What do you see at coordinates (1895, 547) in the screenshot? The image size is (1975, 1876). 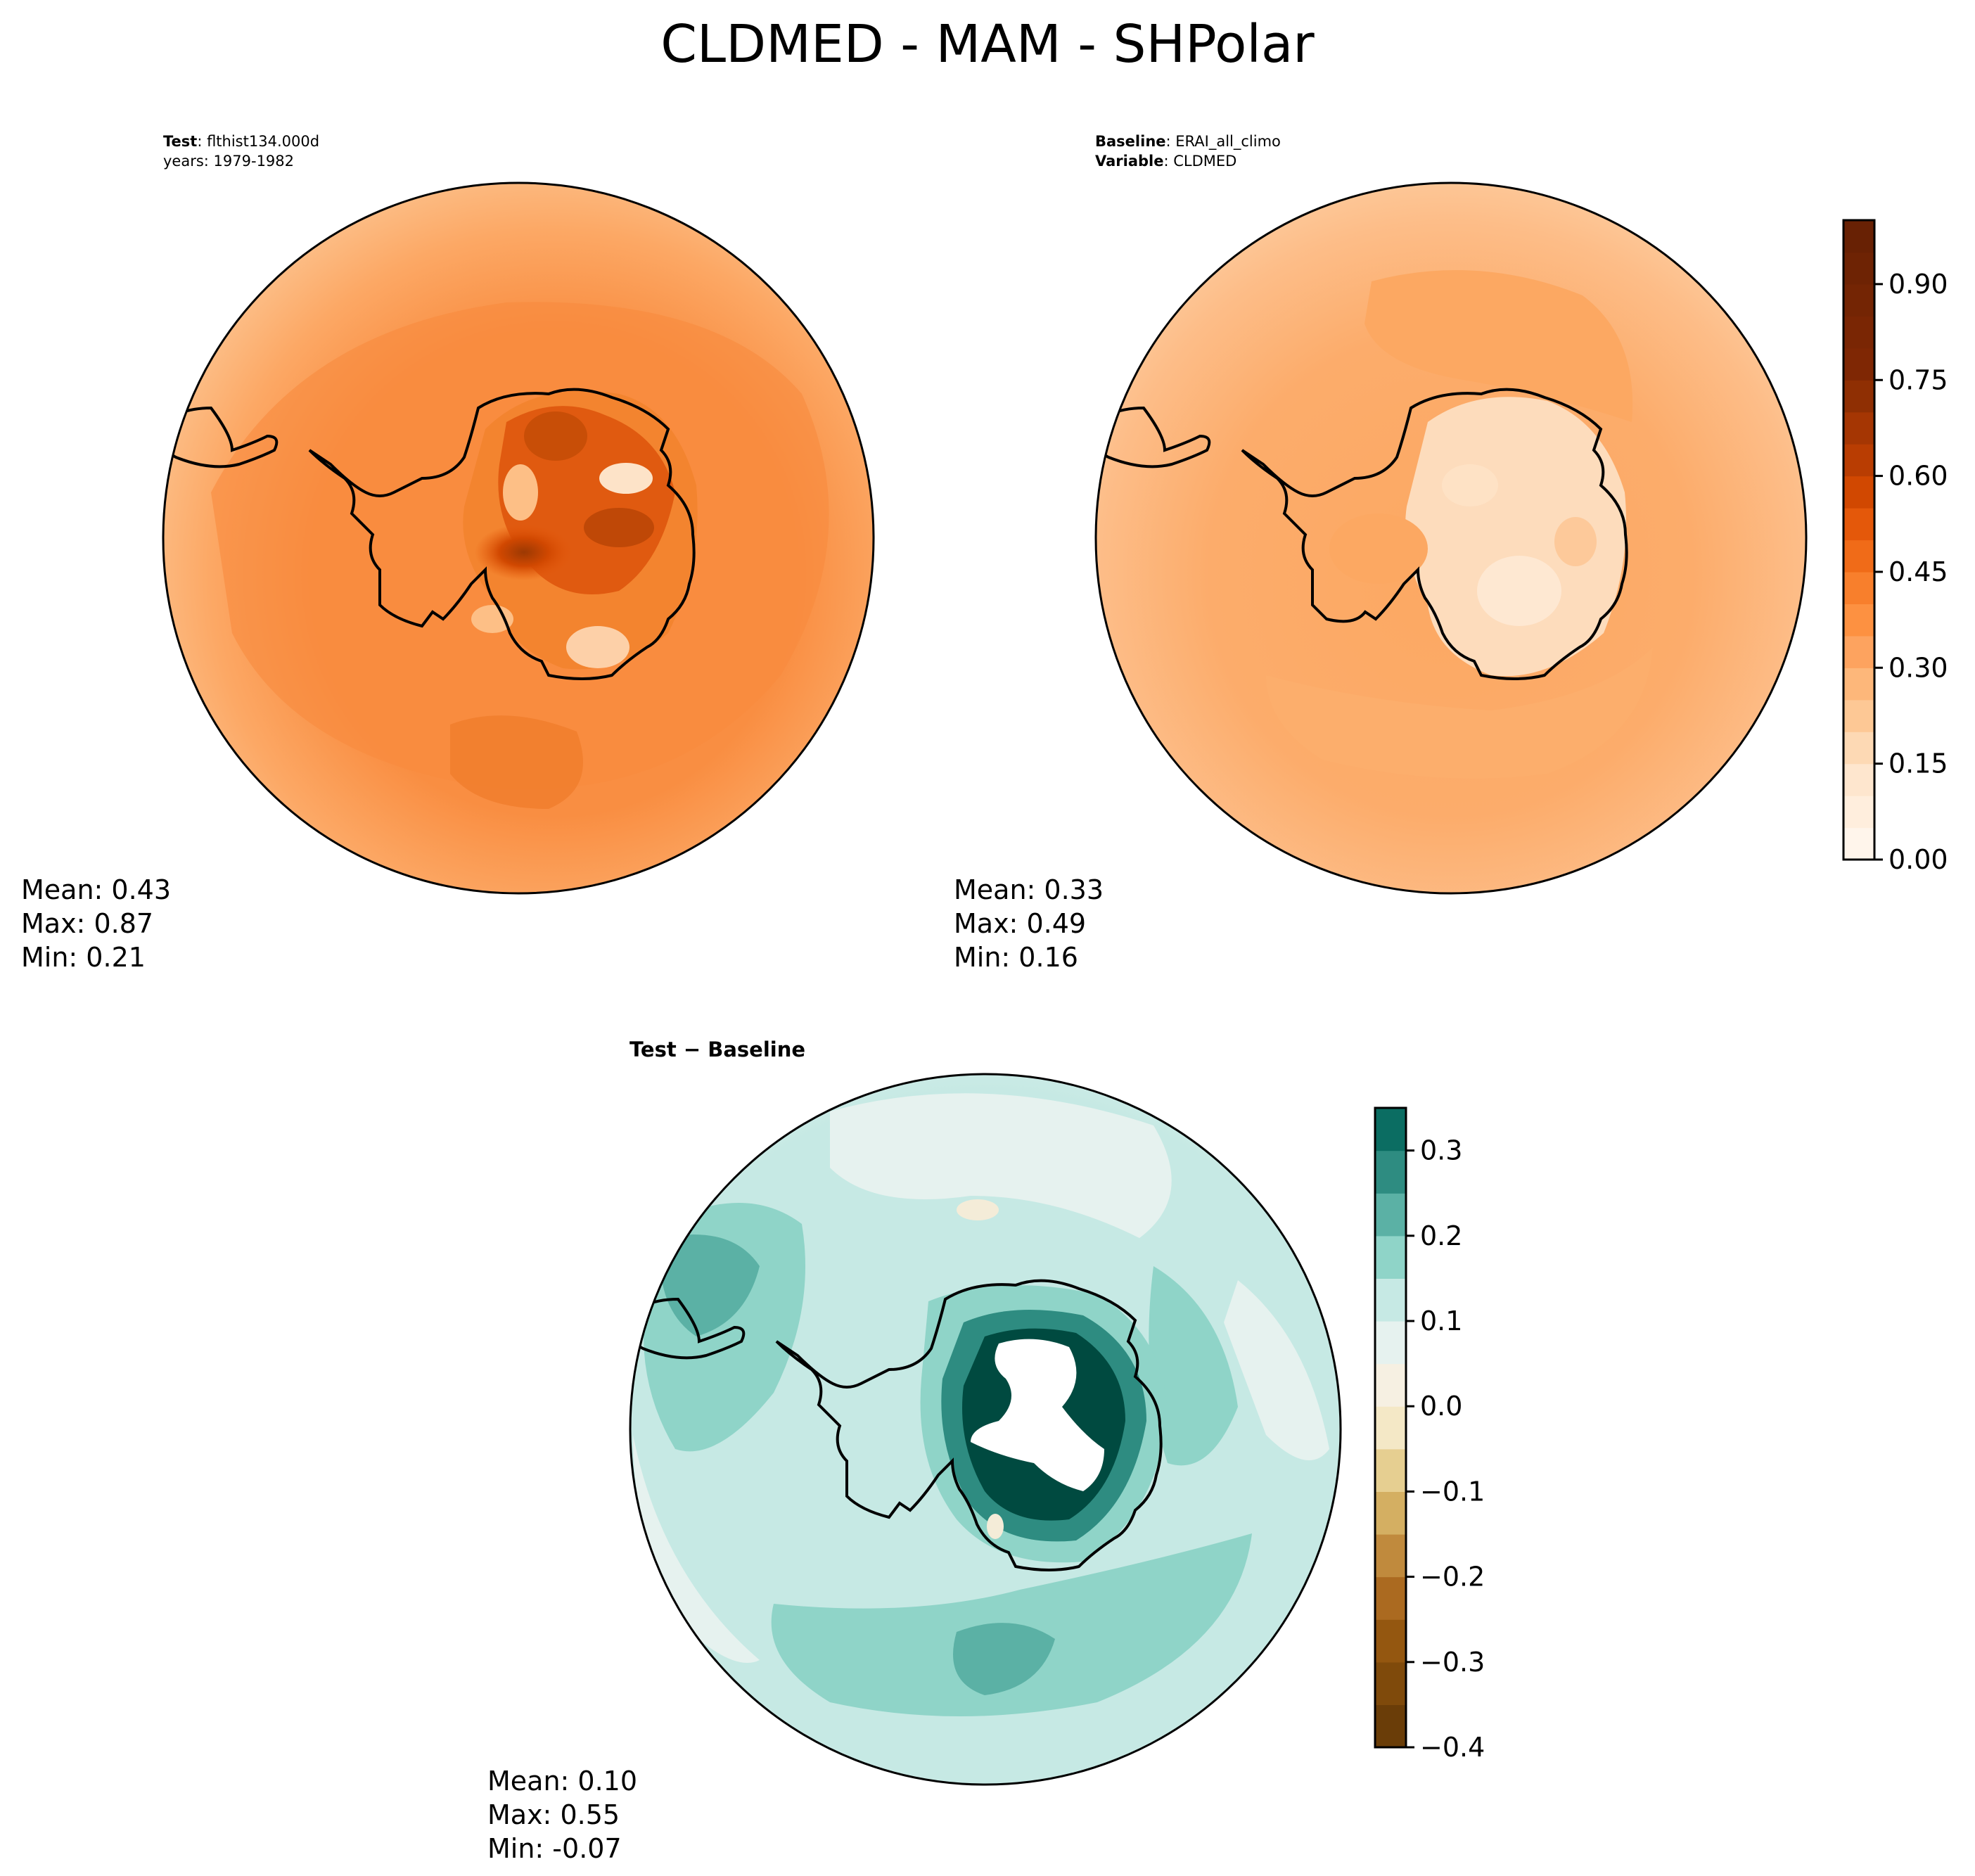 I see `oranges-colorbar: 0.00 0.15 0.30 0.45 0.60 0.75 0.90` at bounding box center [1895, 547].